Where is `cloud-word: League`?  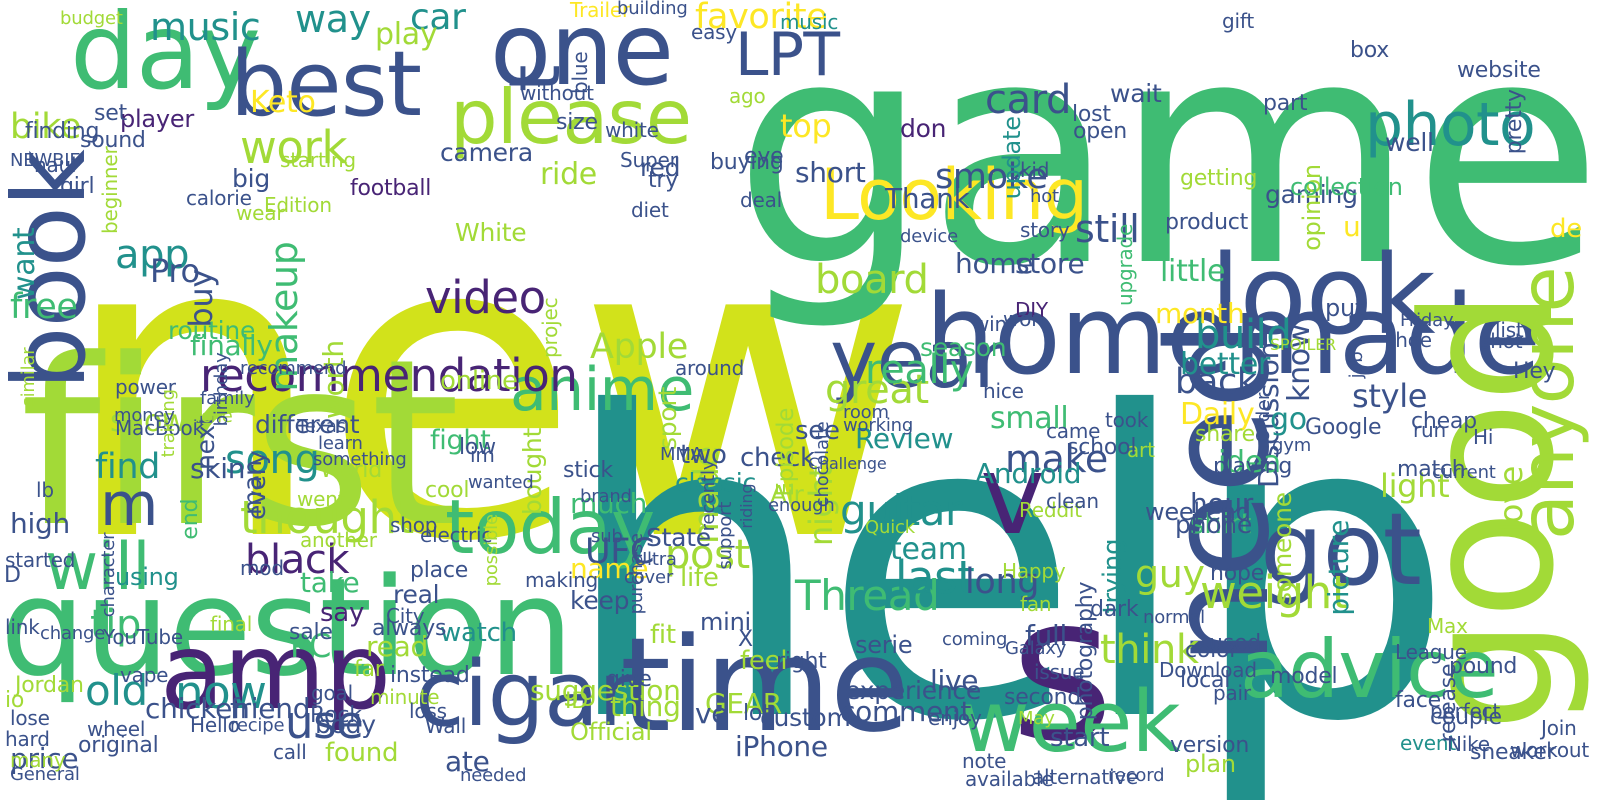 cloud-word: League is located at coordinates (1431, 652).